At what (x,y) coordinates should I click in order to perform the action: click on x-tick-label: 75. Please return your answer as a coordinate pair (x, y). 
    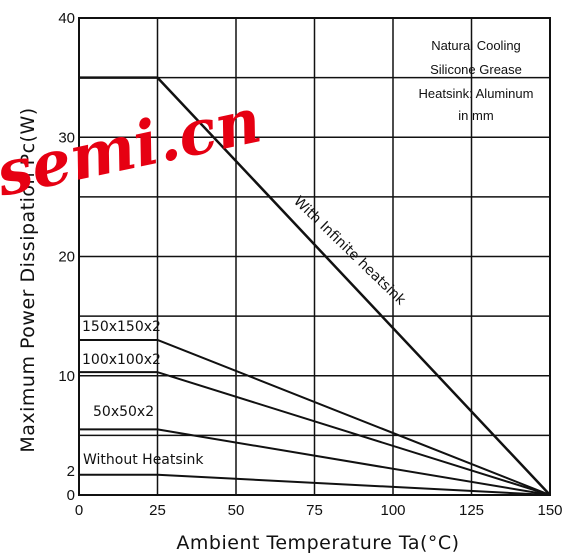
    Looking at the image, I should click on (314, 510).